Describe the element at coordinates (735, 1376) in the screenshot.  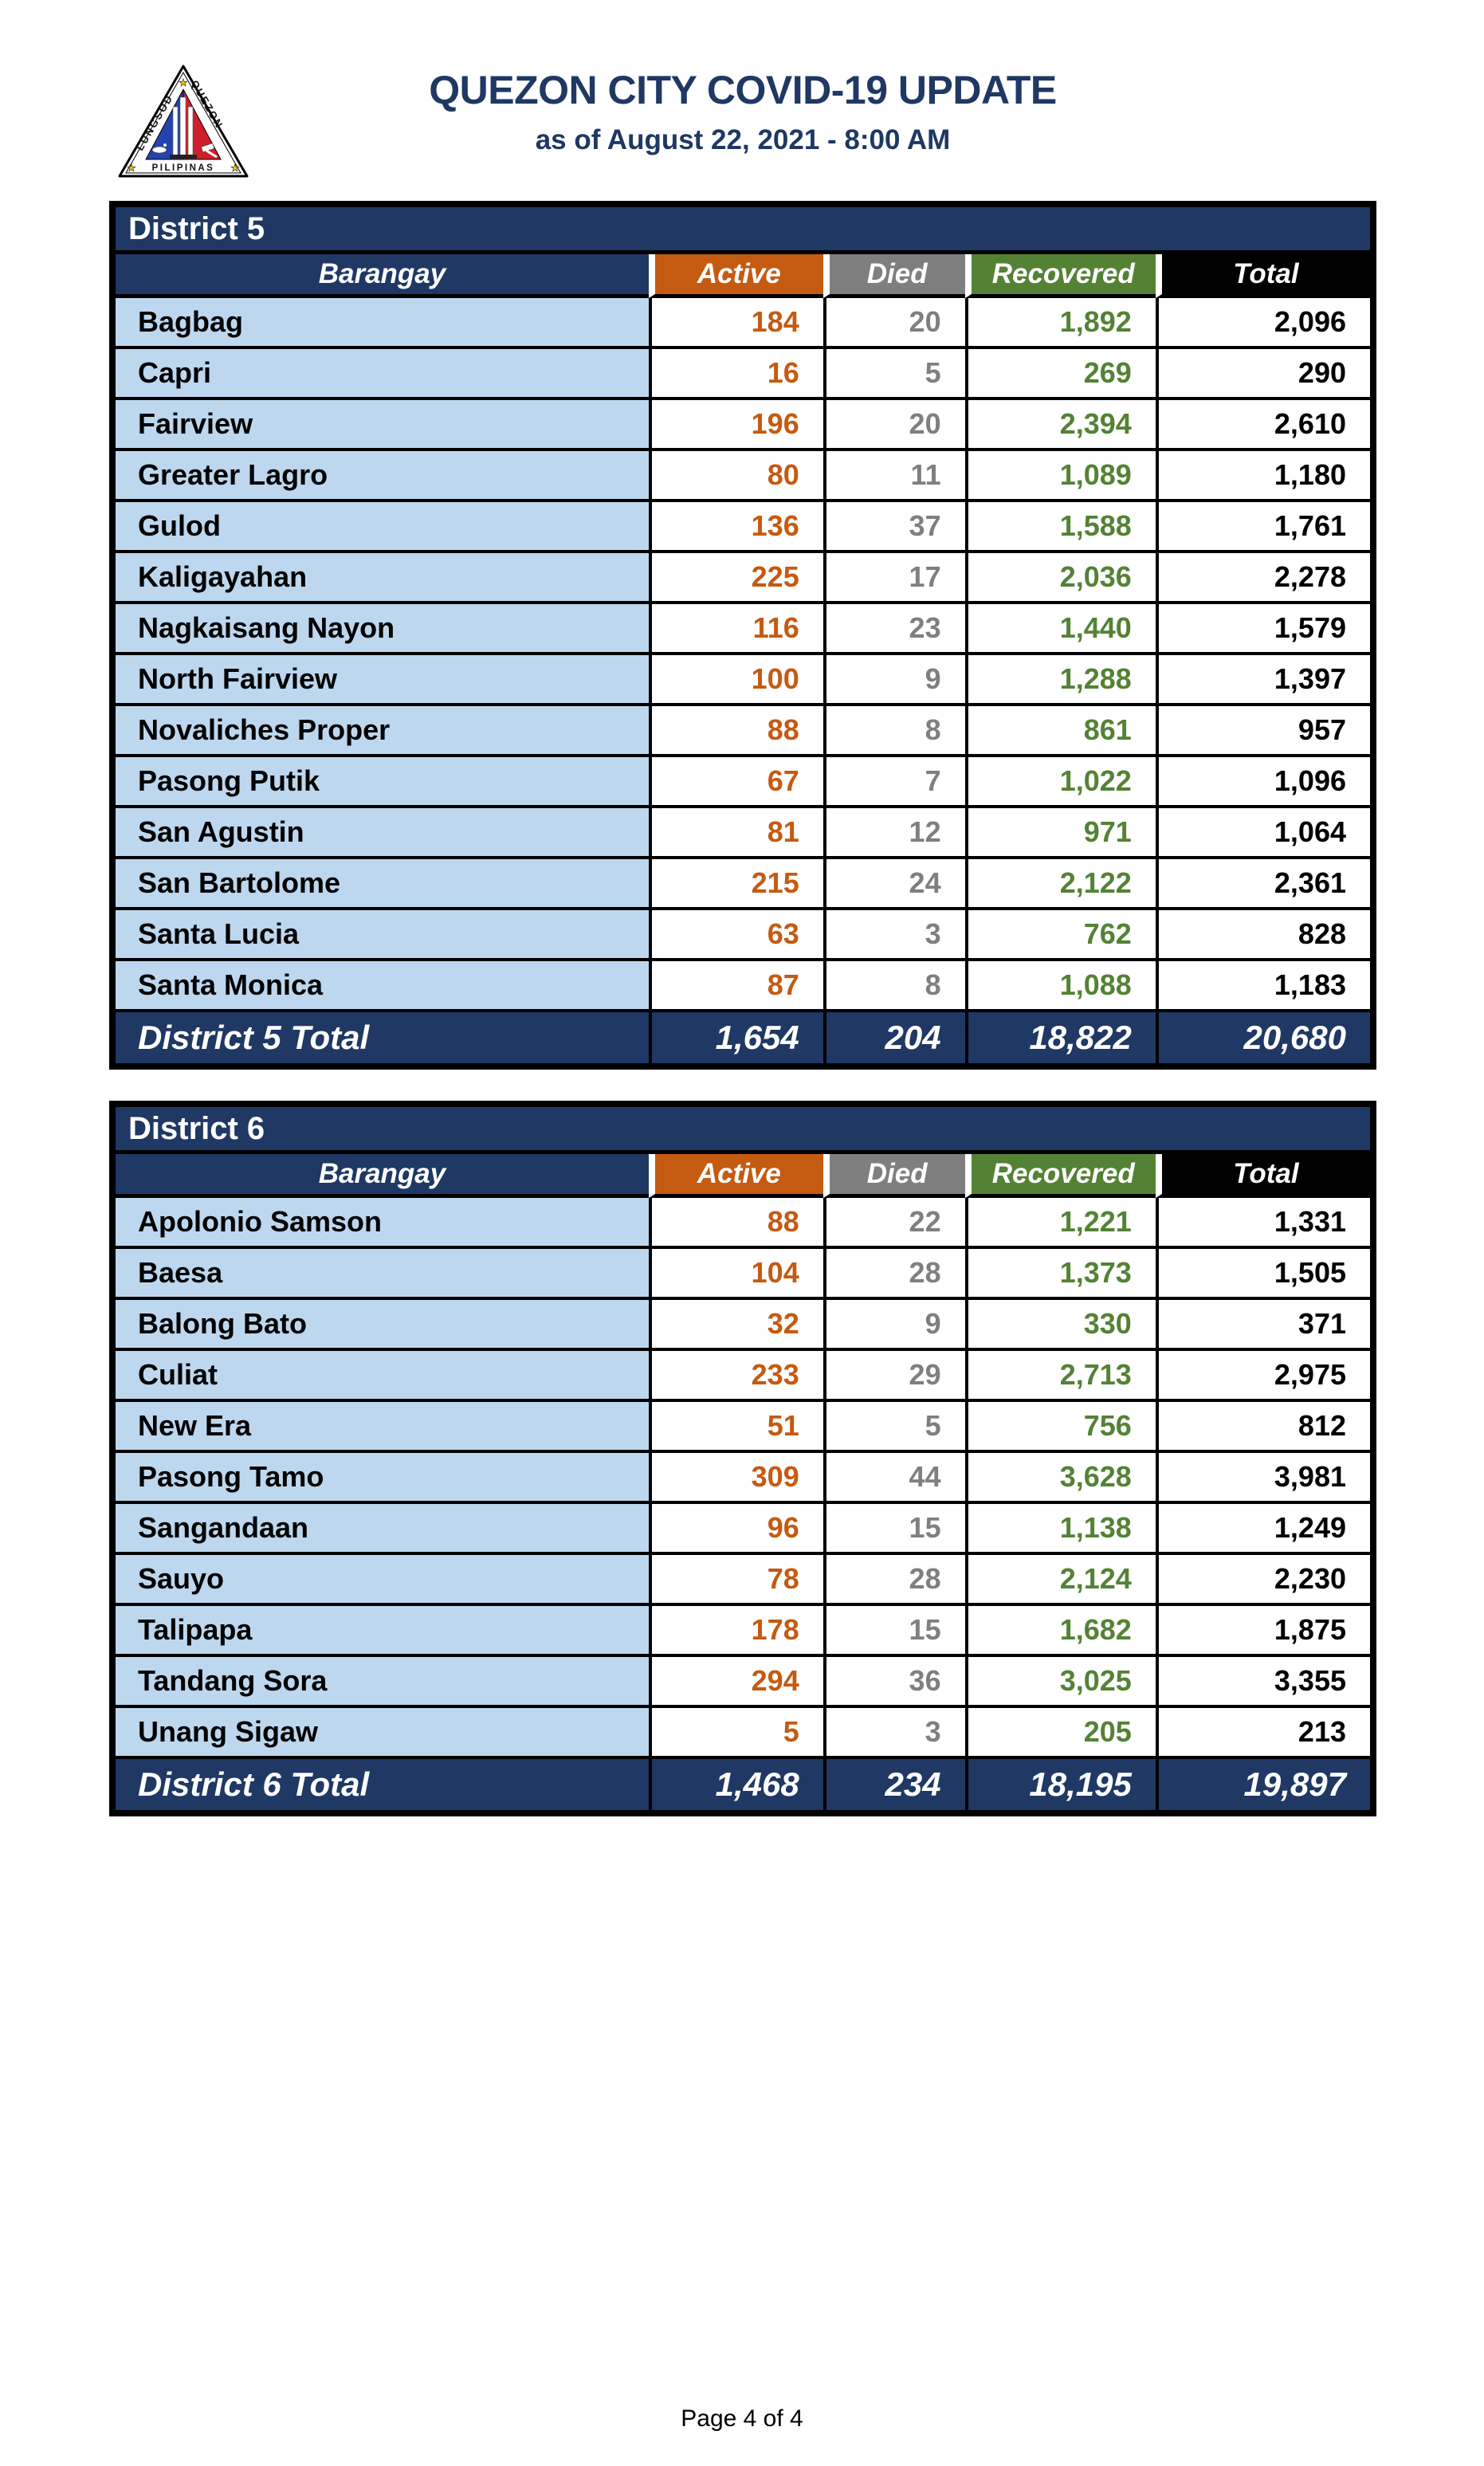
I see `active-count-cell: 233` at that location.